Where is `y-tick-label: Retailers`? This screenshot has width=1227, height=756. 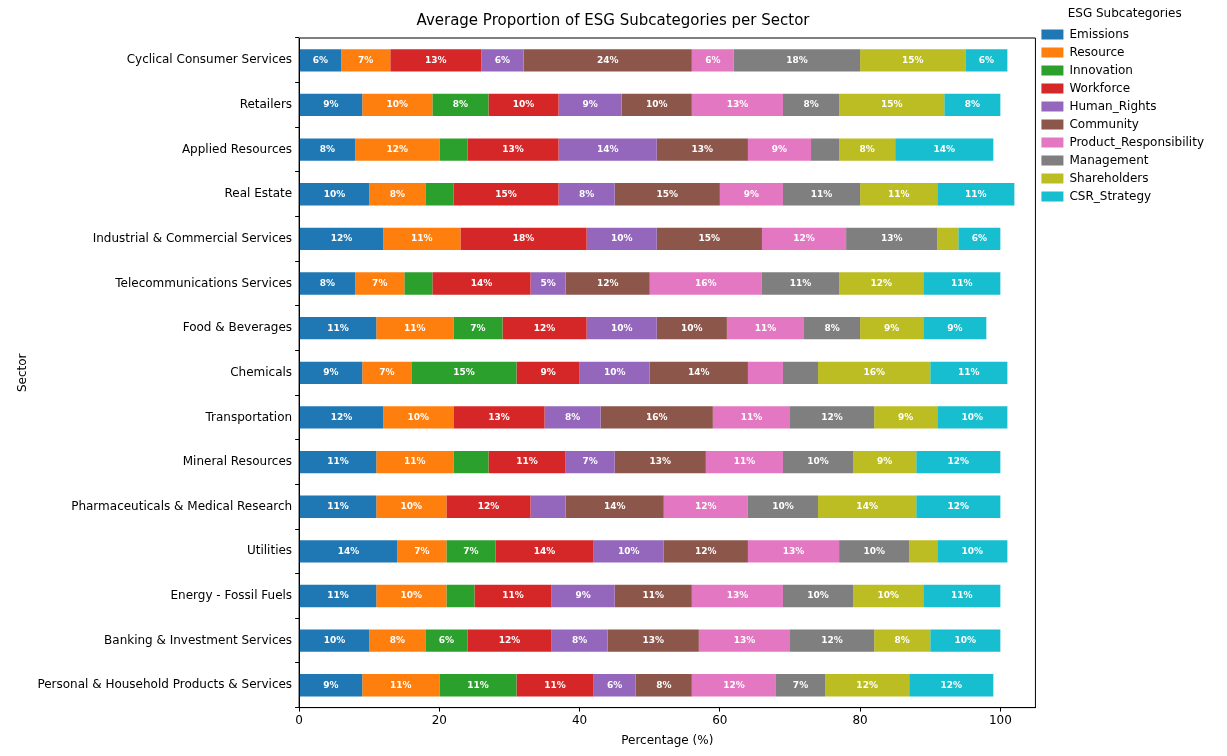
y-tick-label: Retailers is located at coordinates (266, 104).